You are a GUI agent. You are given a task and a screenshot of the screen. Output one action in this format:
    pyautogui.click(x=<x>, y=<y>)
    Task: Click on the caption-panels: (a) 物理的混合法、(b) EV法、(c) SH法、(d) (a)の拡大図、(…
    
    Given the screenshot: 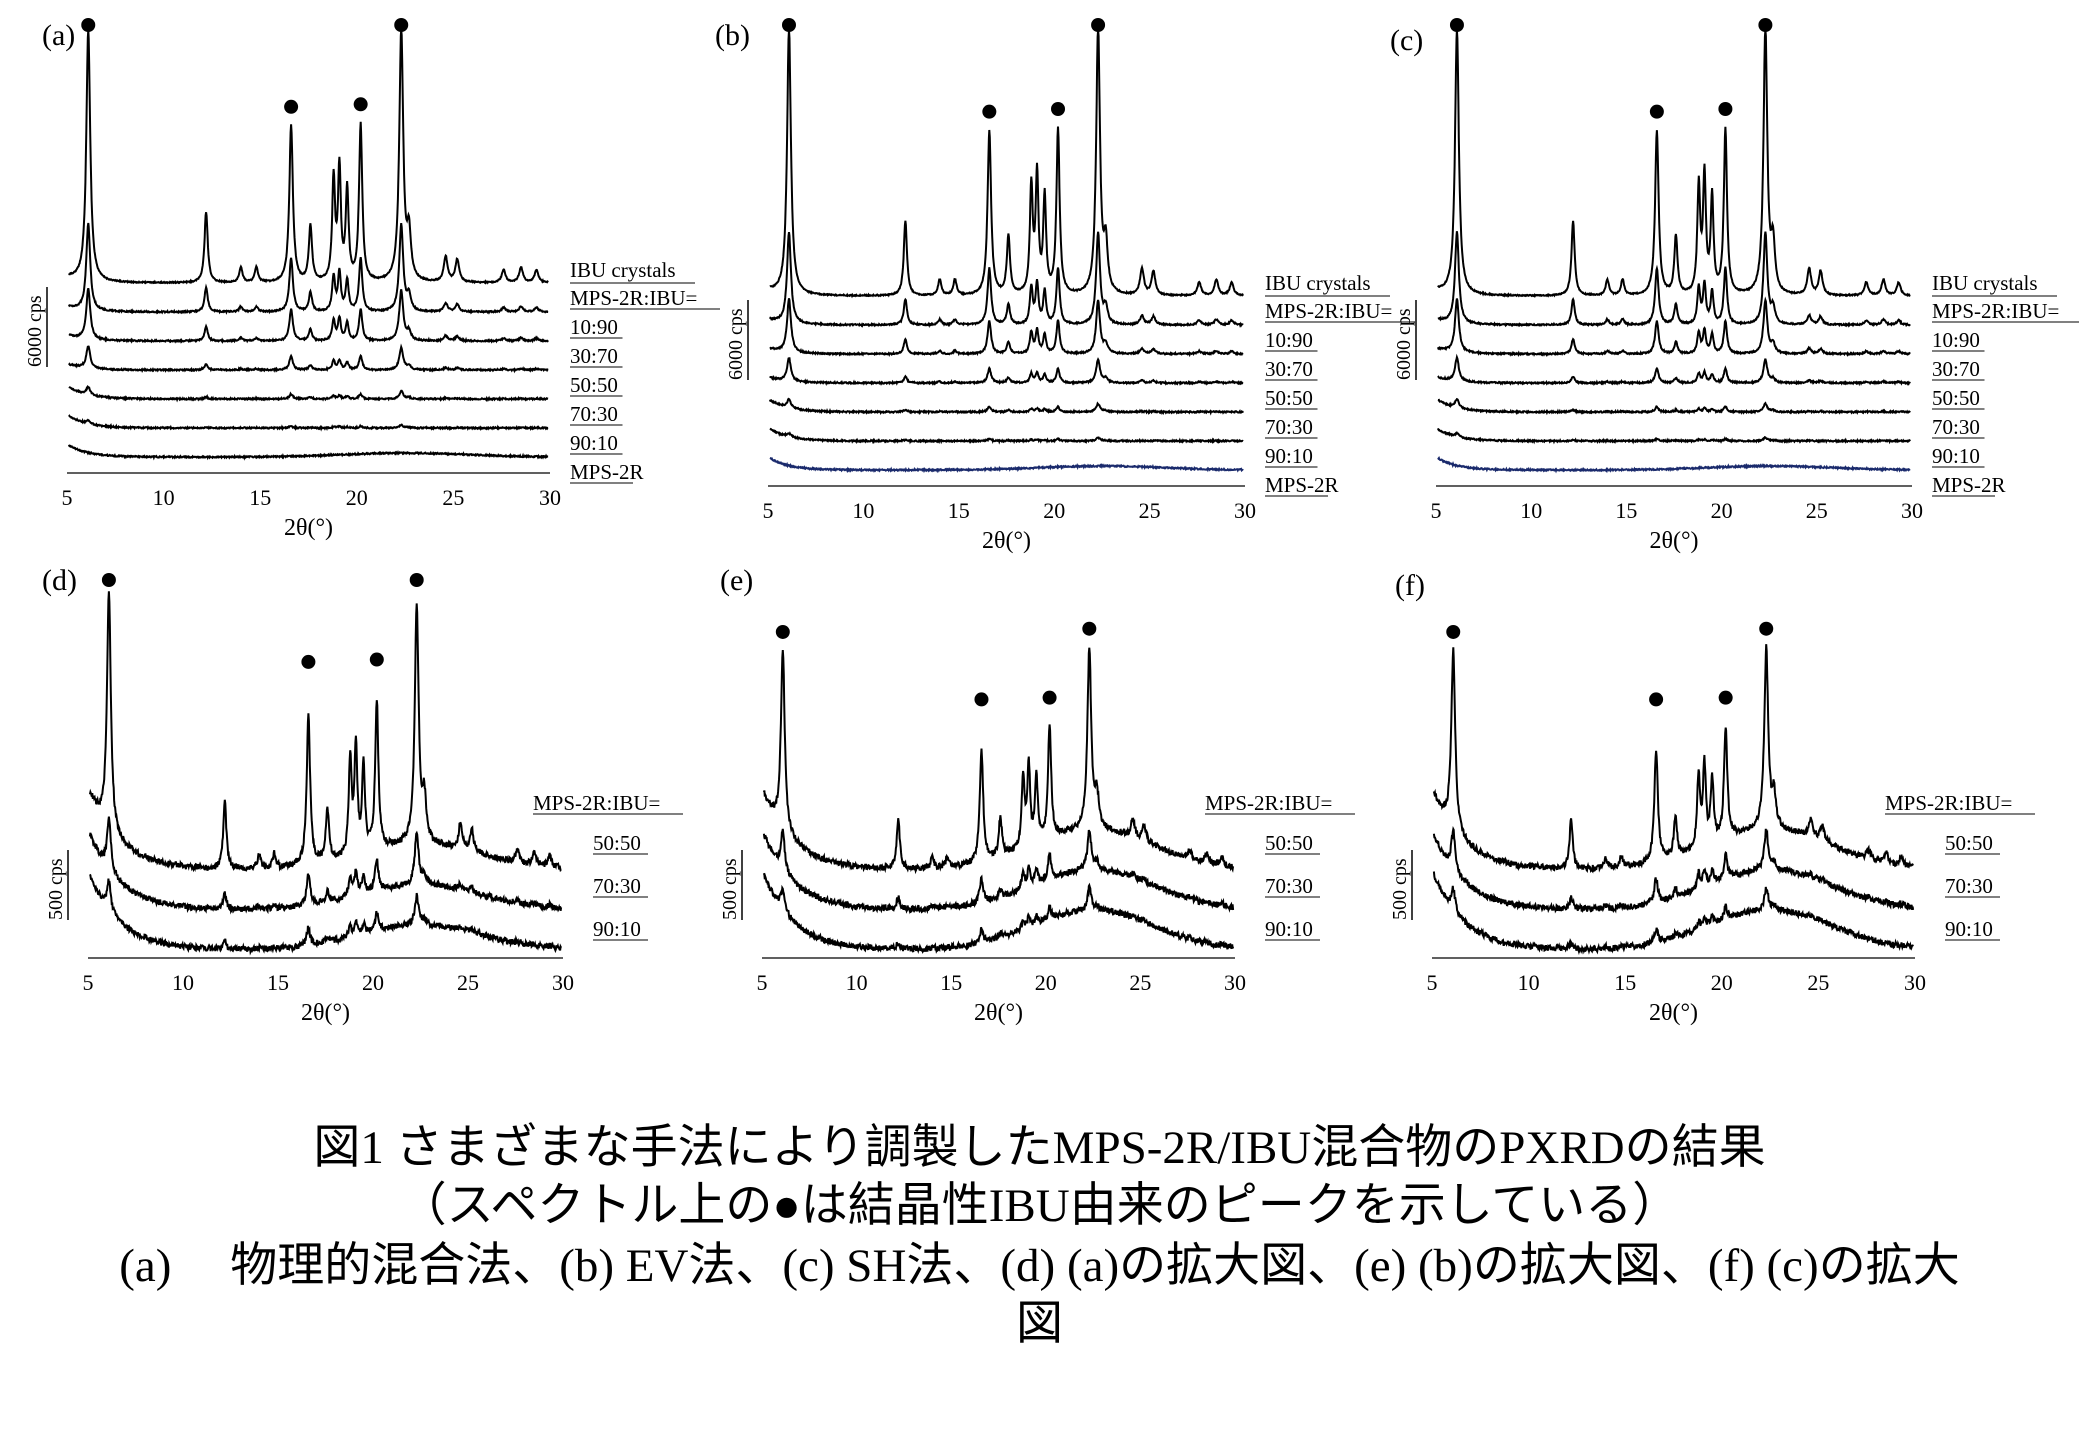 What is the action you would take?
    pyautogui.click(x=1039, y=1266)
    